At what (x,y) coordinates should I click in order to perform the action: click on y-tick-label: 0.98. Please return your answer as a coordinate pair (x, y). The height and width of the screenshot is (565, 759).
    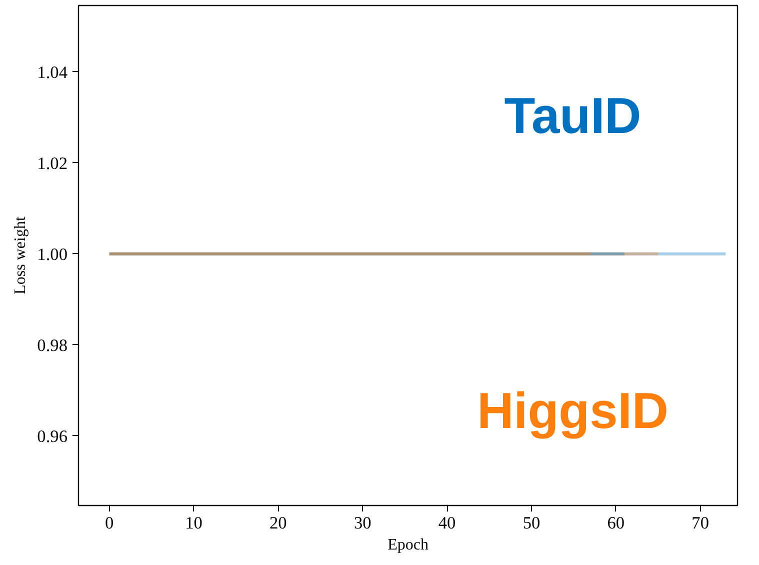
    Looking at the image, I should click on (52, 345).